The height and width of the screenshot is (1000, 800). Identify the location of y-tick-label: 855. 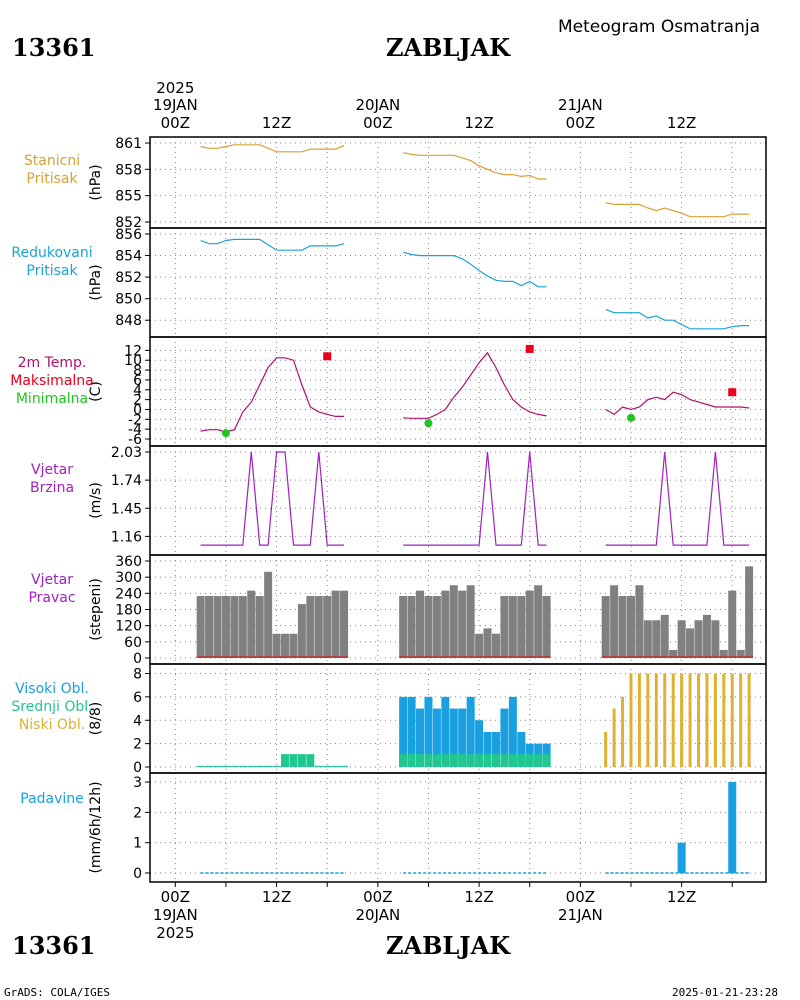
(128, 197).